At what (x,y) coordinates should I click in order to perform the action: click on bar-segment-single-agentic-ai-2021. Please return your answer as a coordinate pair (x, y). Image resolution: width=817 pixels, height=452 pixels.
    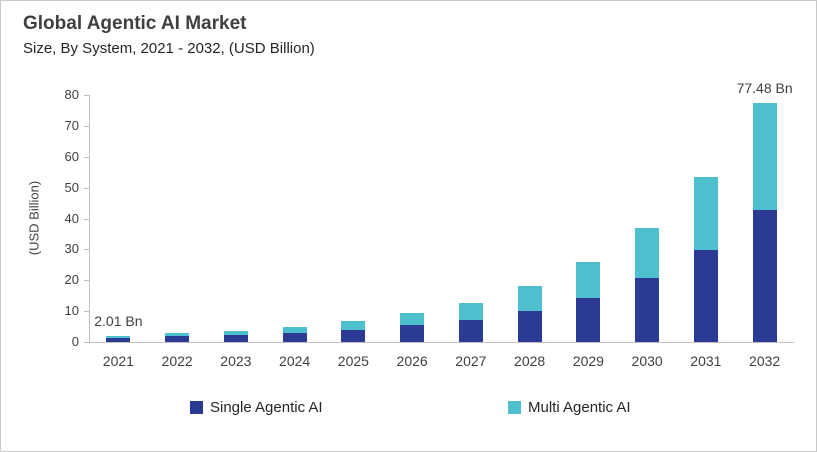
    Looking at the image, I should click on (118, 339).